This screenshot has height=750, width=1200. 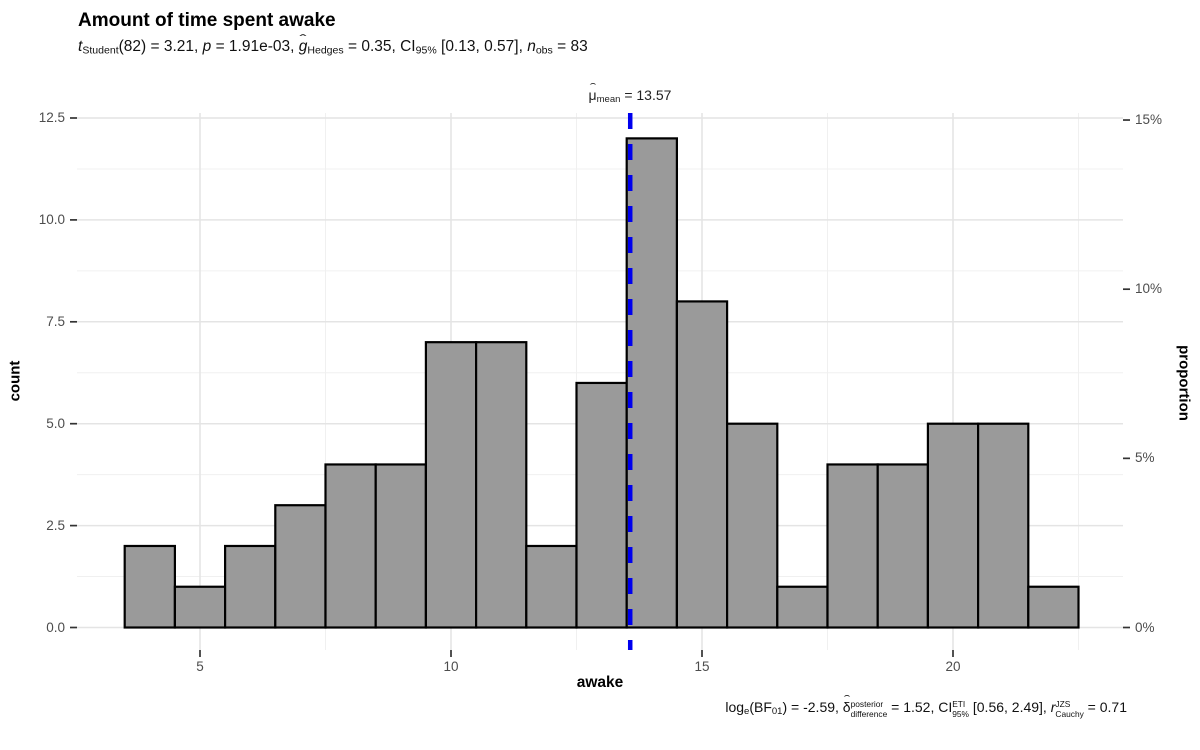 I want to click on text-segment: (82) = 3.21,, so click(x=160, y=46).